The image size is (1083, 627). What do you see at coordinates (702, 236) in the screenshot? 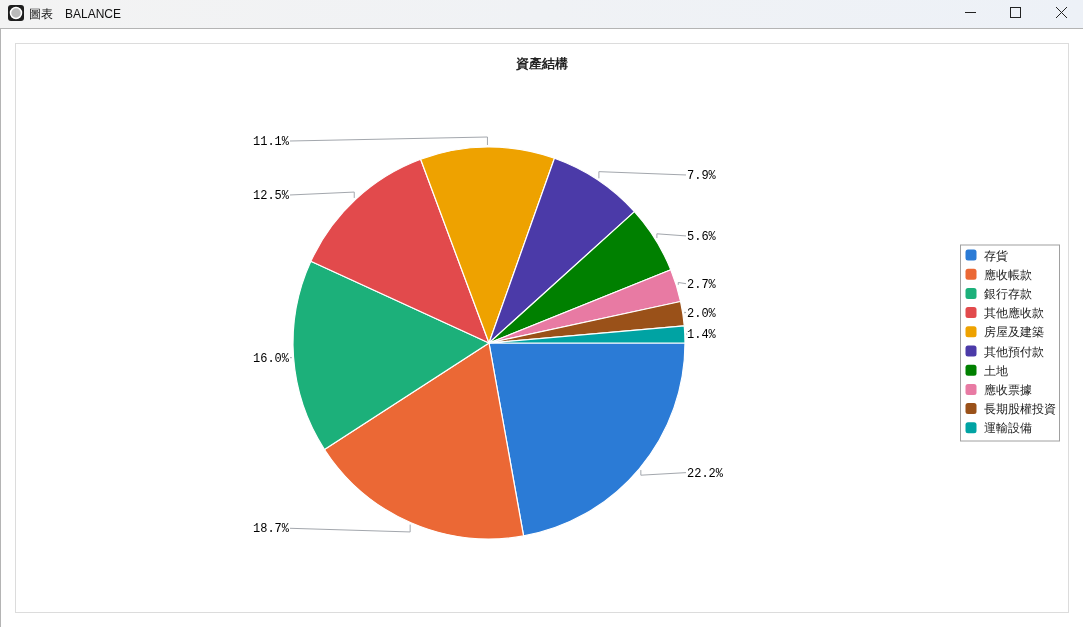
I see `data-label: 5.6%` at bounding box center [702, 236].